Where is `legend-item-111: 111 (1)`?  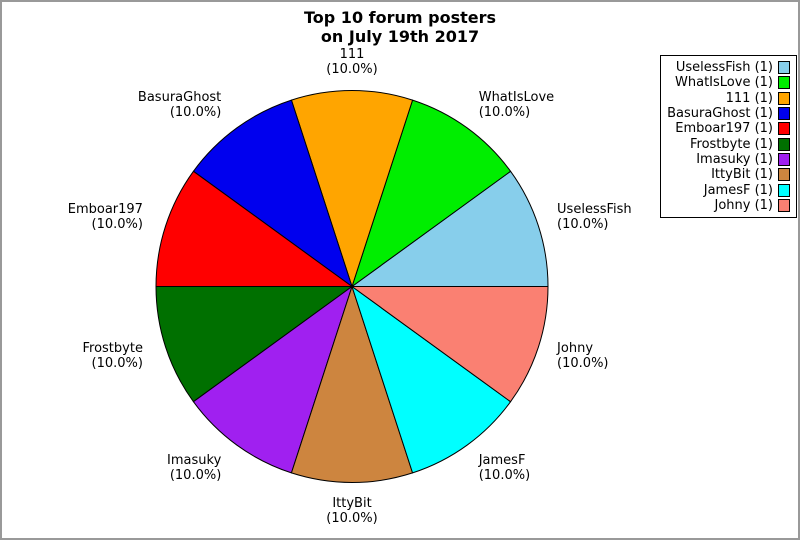
legend-item-111: 111 (1) is located at coordinates (727, 98).